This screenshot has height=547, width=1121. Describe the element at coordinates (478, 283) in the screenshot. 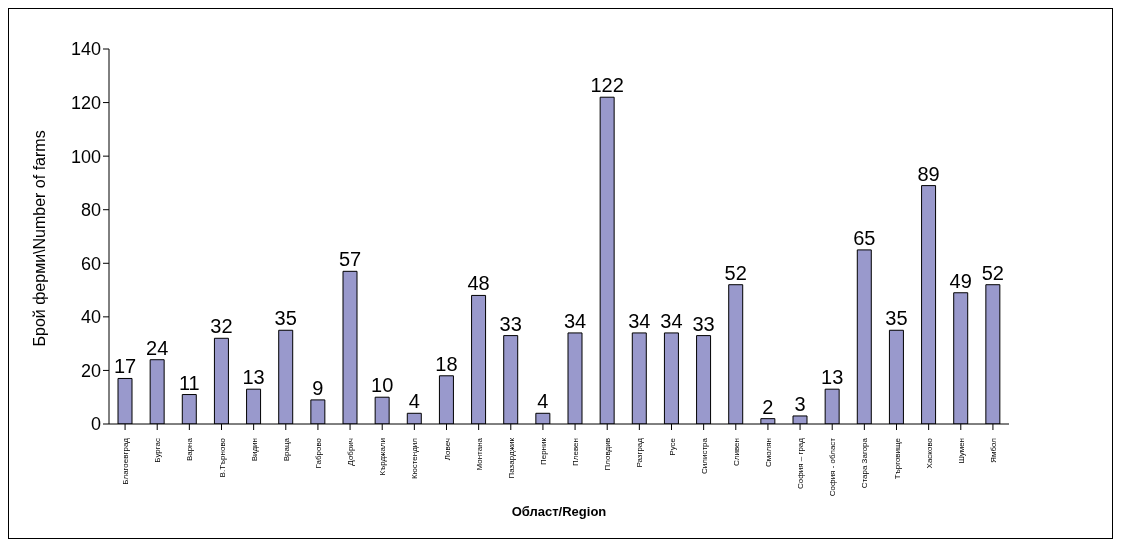

I see `data-label: 48` at that location.